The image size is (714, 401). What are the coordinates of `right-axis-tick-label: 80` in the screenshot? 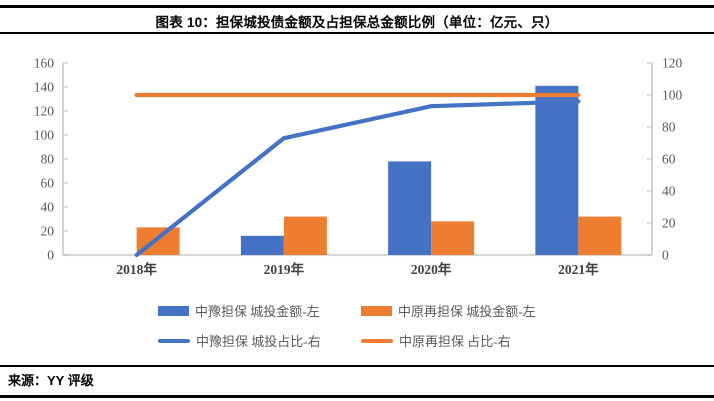 It's located at (669, 127).